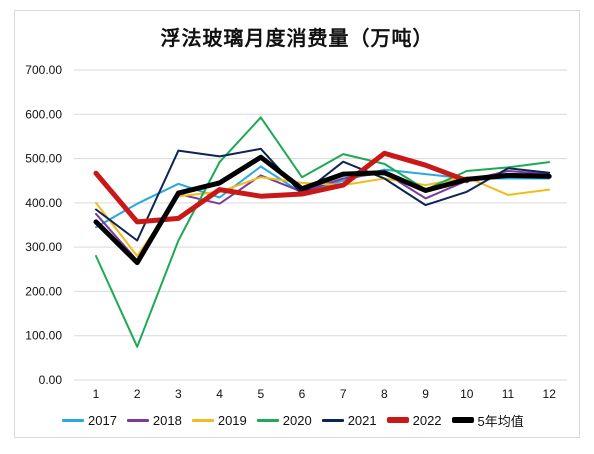 This screenshot has width=594, height=454. I want to click on x-axis-tick-labels: 1 2 3 4 5 6 7 8 9 10 11 12, so click(325, 394).